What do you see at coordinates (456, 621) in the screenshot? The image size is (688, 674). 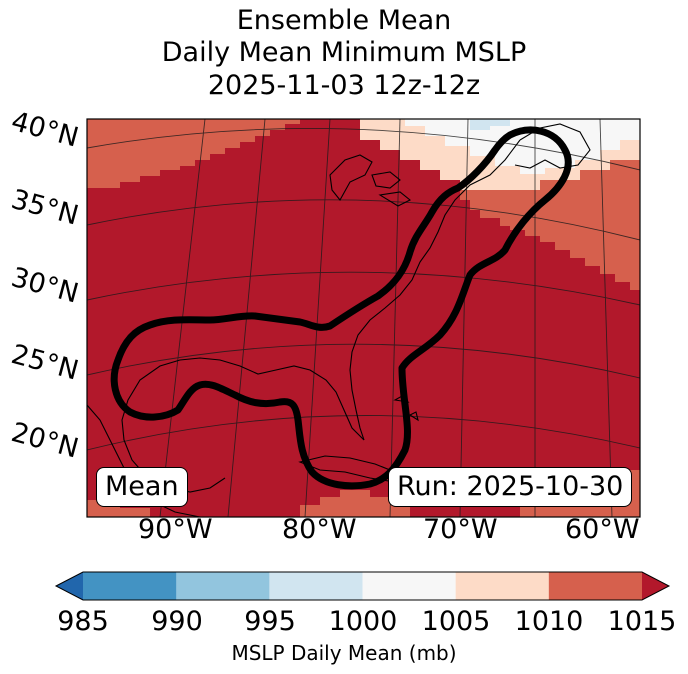 I see `colorbar-tick-1005: 1005` at bounding box center [456, 621].